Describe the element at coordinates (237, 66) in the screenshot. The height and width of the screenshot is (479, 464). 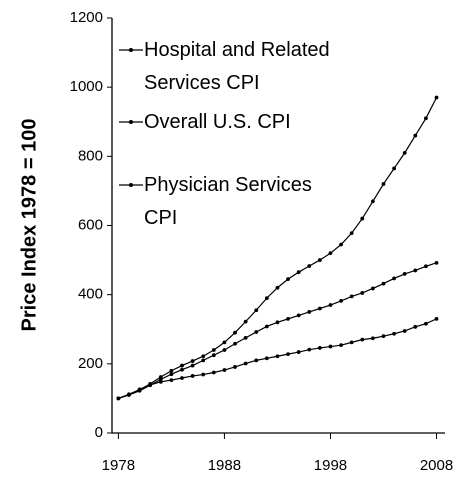
I see `legend-label: Hospital and Related Services CPI` at that location.